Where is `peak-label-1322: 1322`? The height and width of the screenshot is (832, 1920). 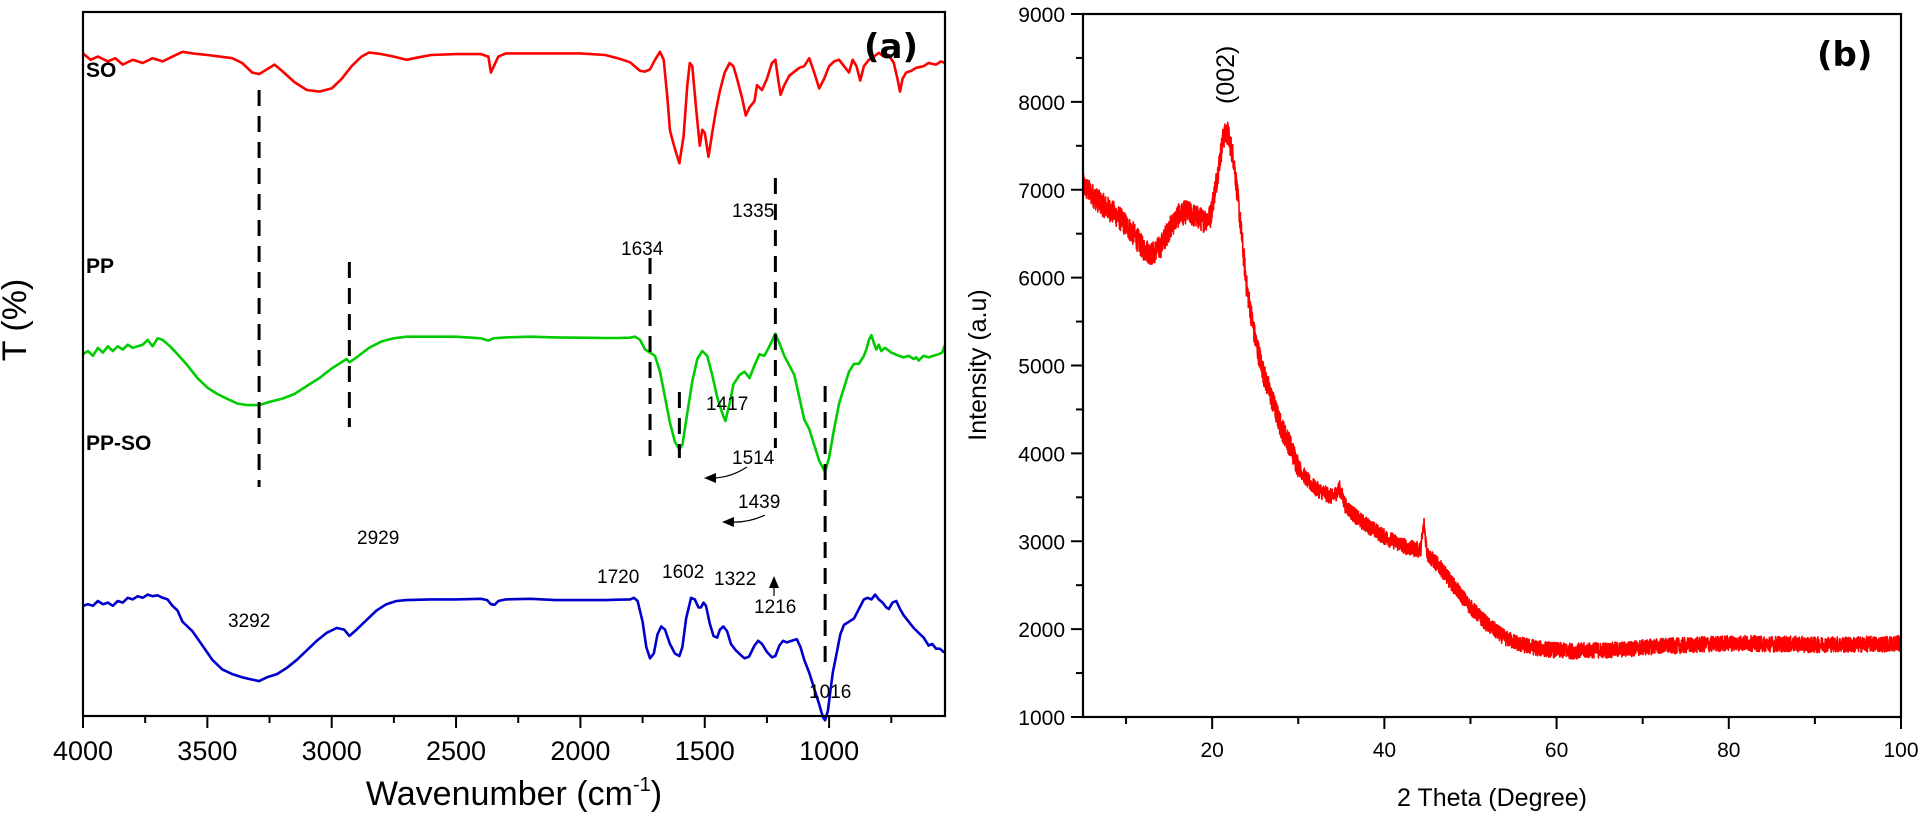
peak-label-1322: 1322 is located at coordinates (735, 579).